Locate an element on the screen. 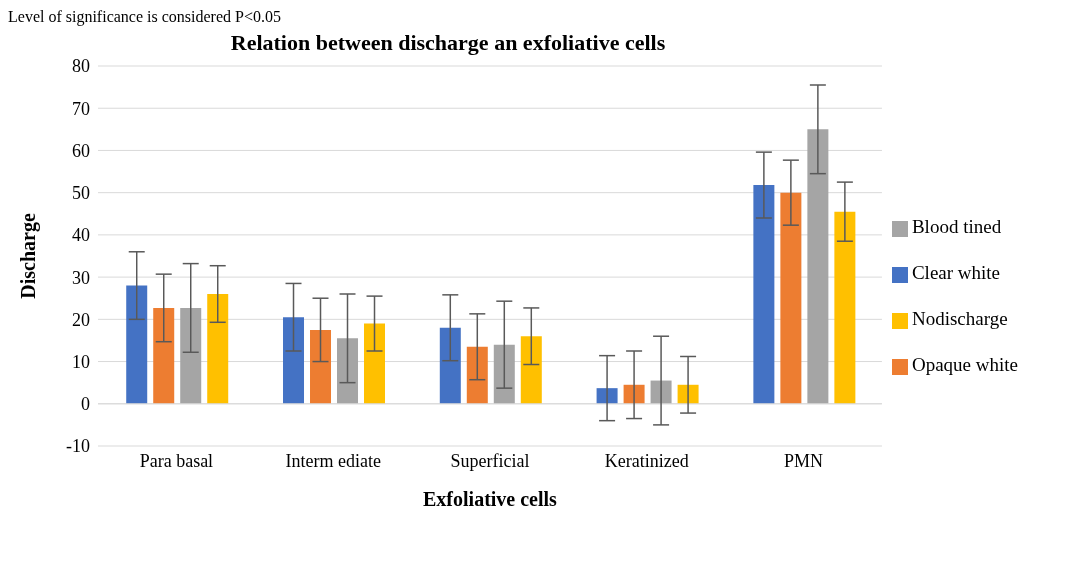  legend-label: Clear white is located at coordinates (956, 272).